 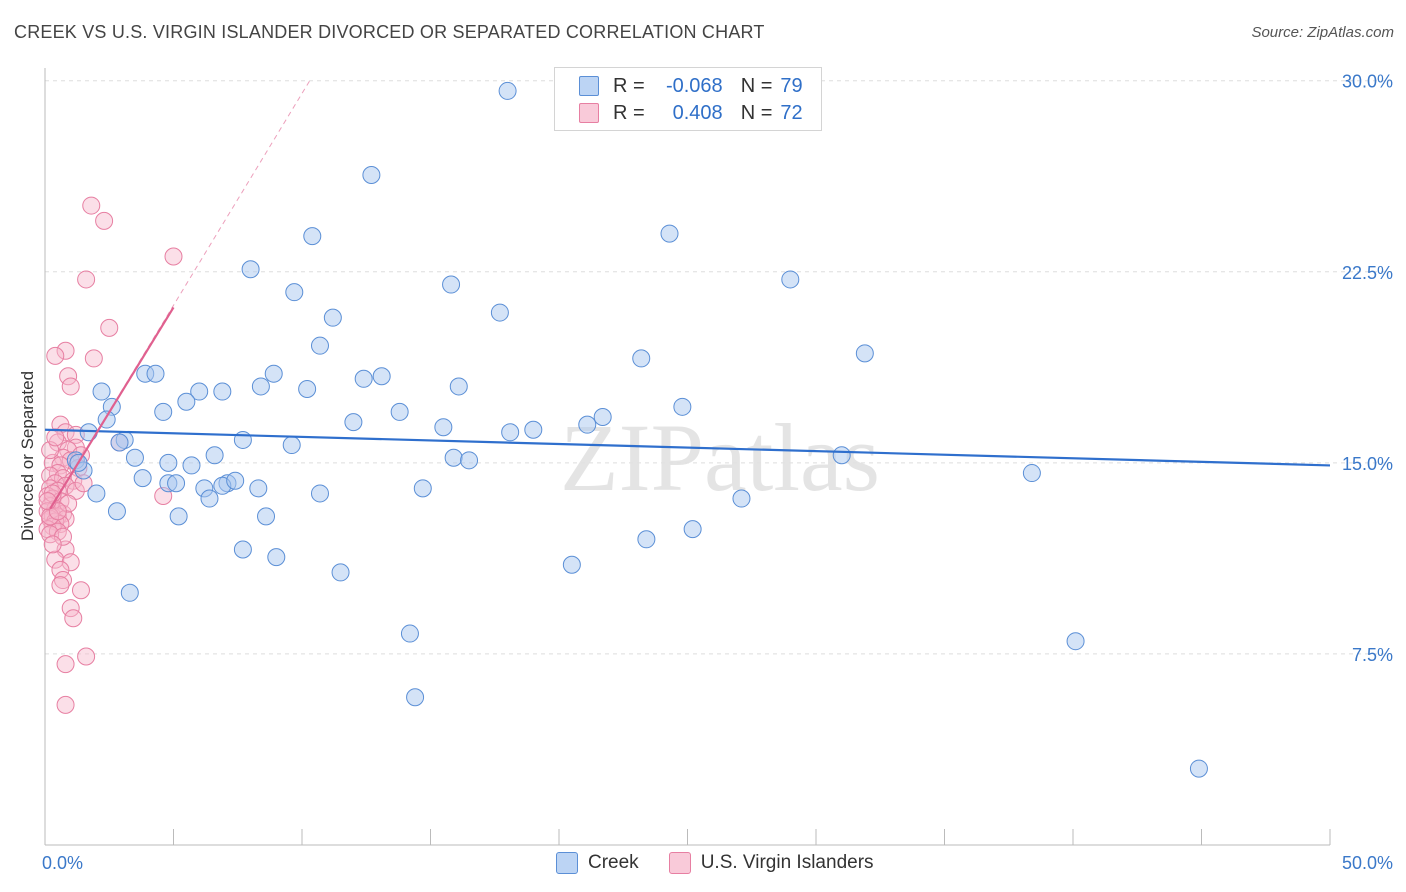 I want to click on correlation-legend: R = -0.068 N = 79 R = 0.408 N = 72, so click(x=688, y=99).